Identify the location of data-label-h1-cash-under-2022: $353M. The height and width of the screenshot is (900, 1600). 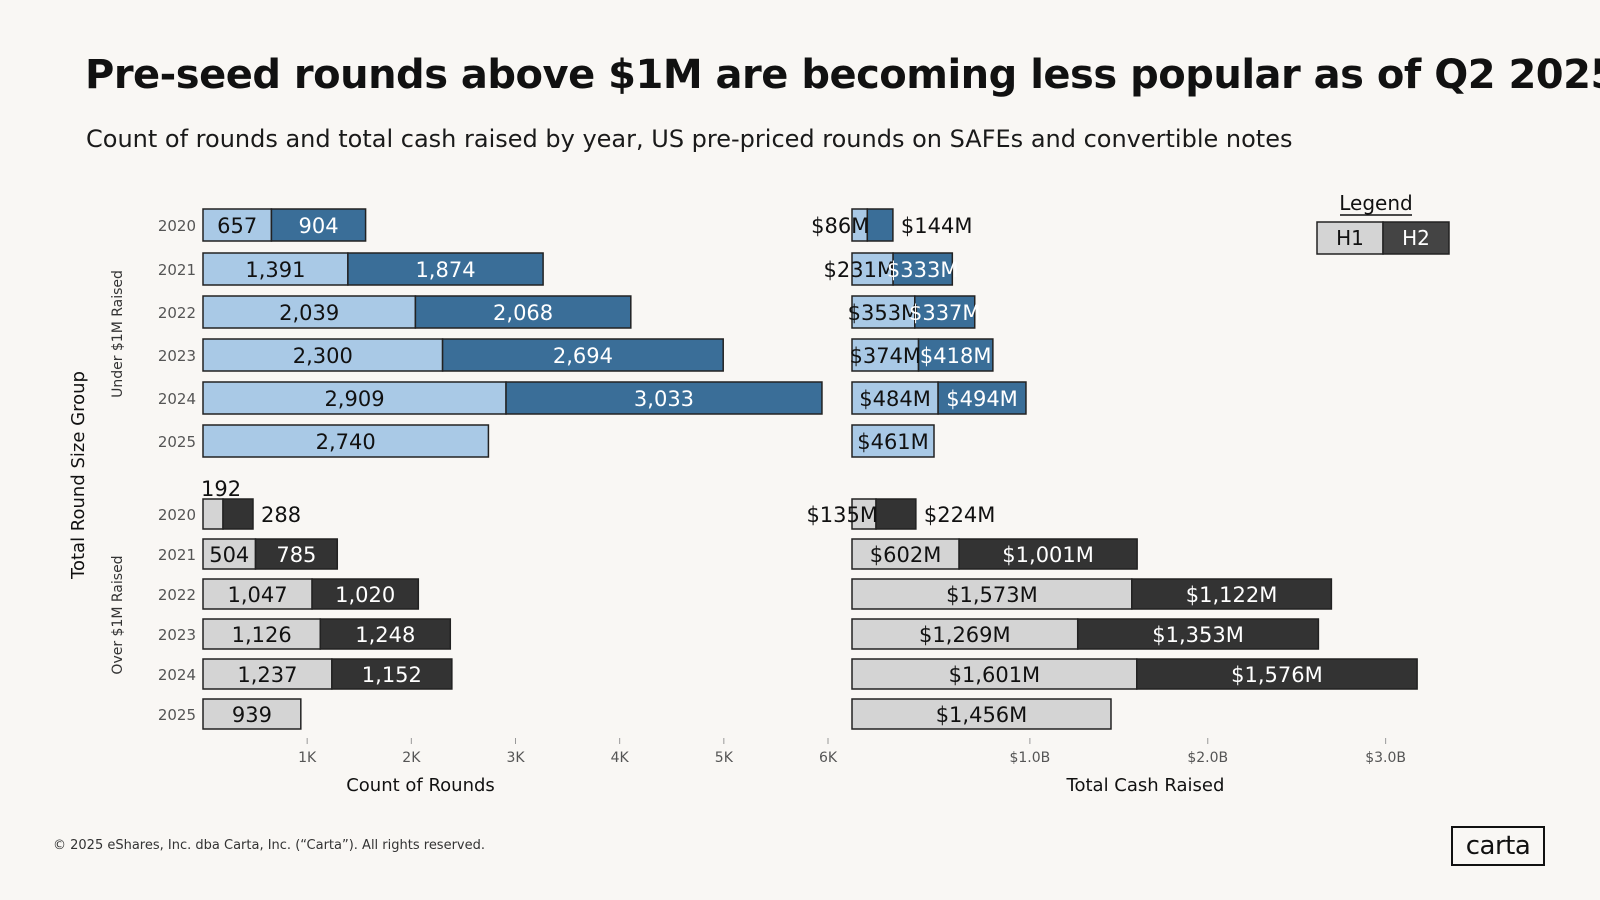
(884, 313).